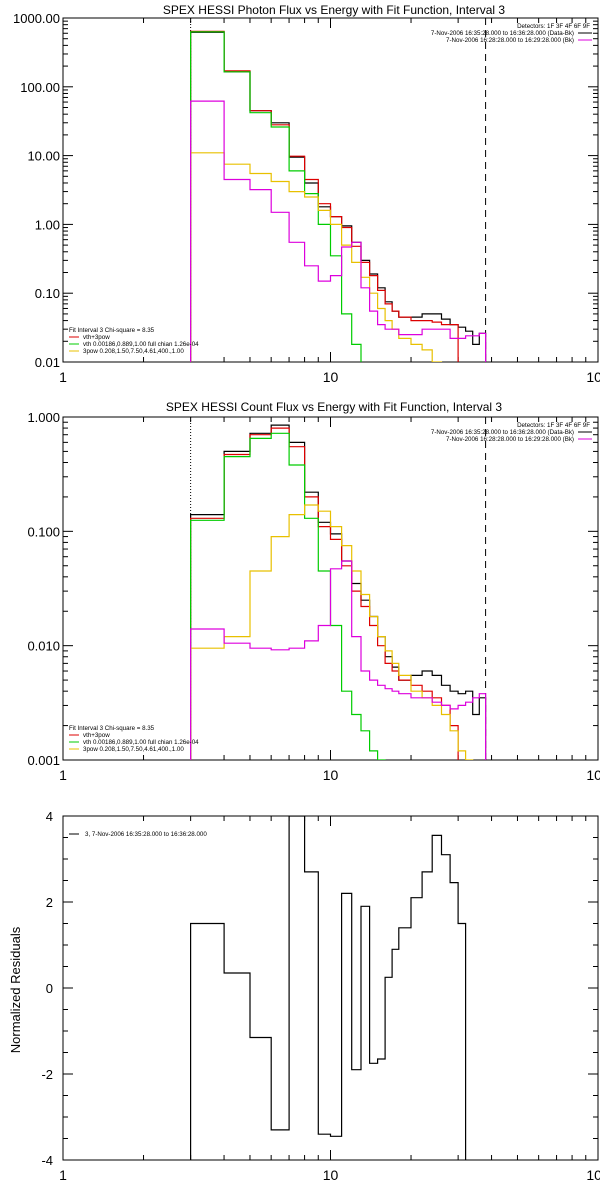 The height and width of the screenshot is (1200, 600). Describe the element at coordinates (49, 988) in the screenshot. I see `y-tick-label: 0` at that location.